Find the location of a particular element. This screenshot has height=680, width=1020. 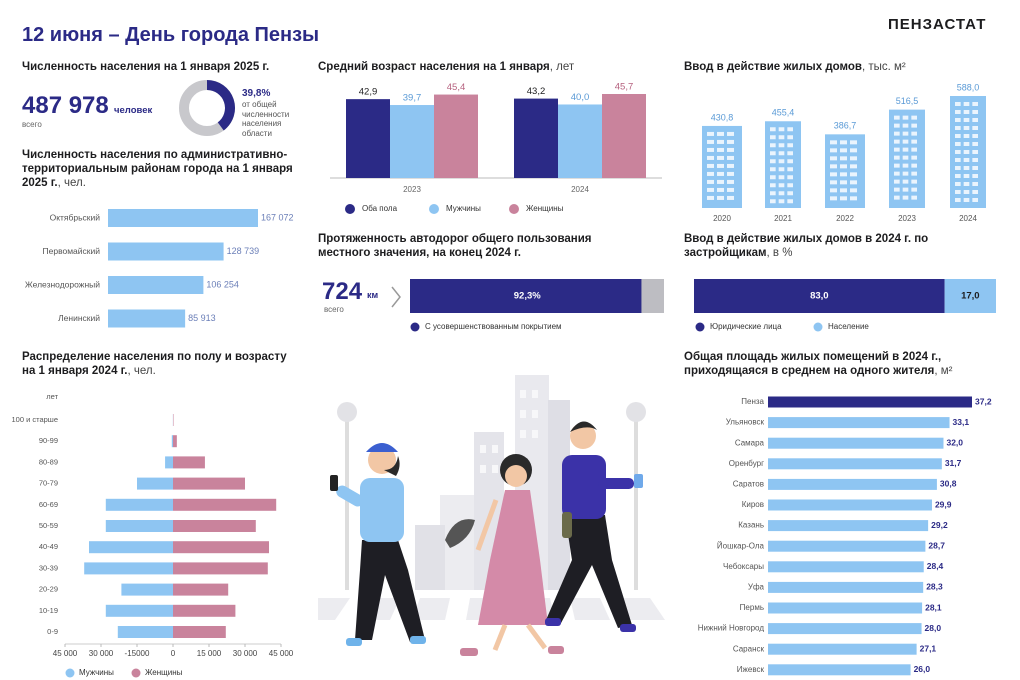

value-label: 106 254 is located at coordinates (222, 284).